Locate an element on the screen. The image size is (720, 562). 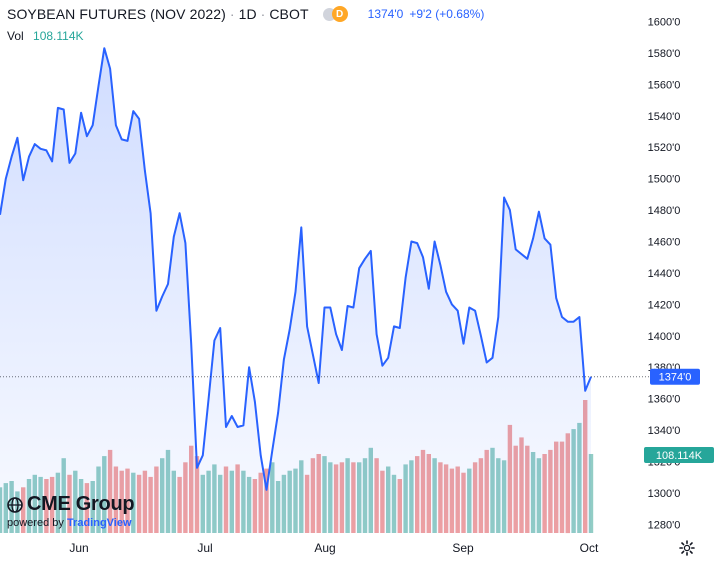
volume-value: 108.114K is located at coordinates (58, 36).